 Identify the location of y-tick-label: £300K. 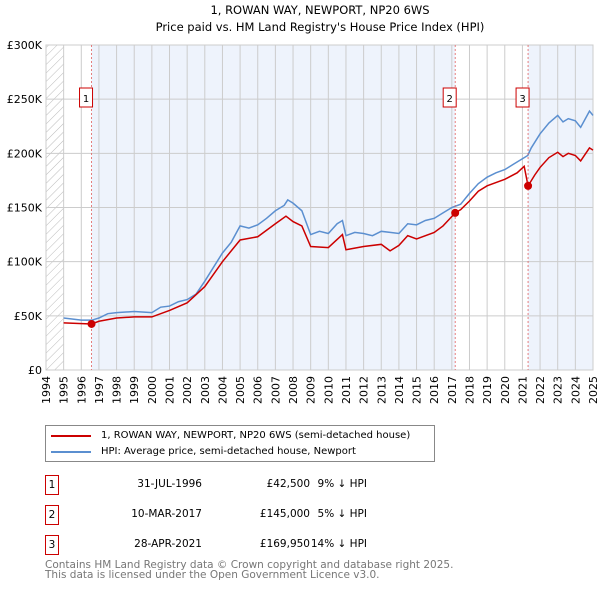
(25, 45).